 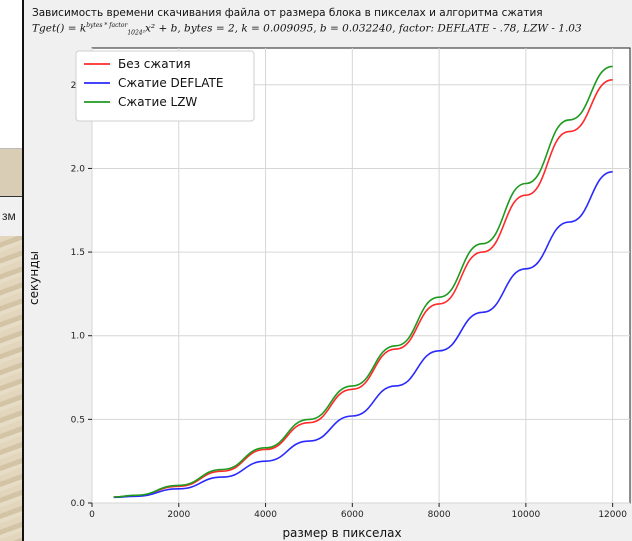 I want to click on x-axis-label: размер в пикселах, so click(x=341, y=533).